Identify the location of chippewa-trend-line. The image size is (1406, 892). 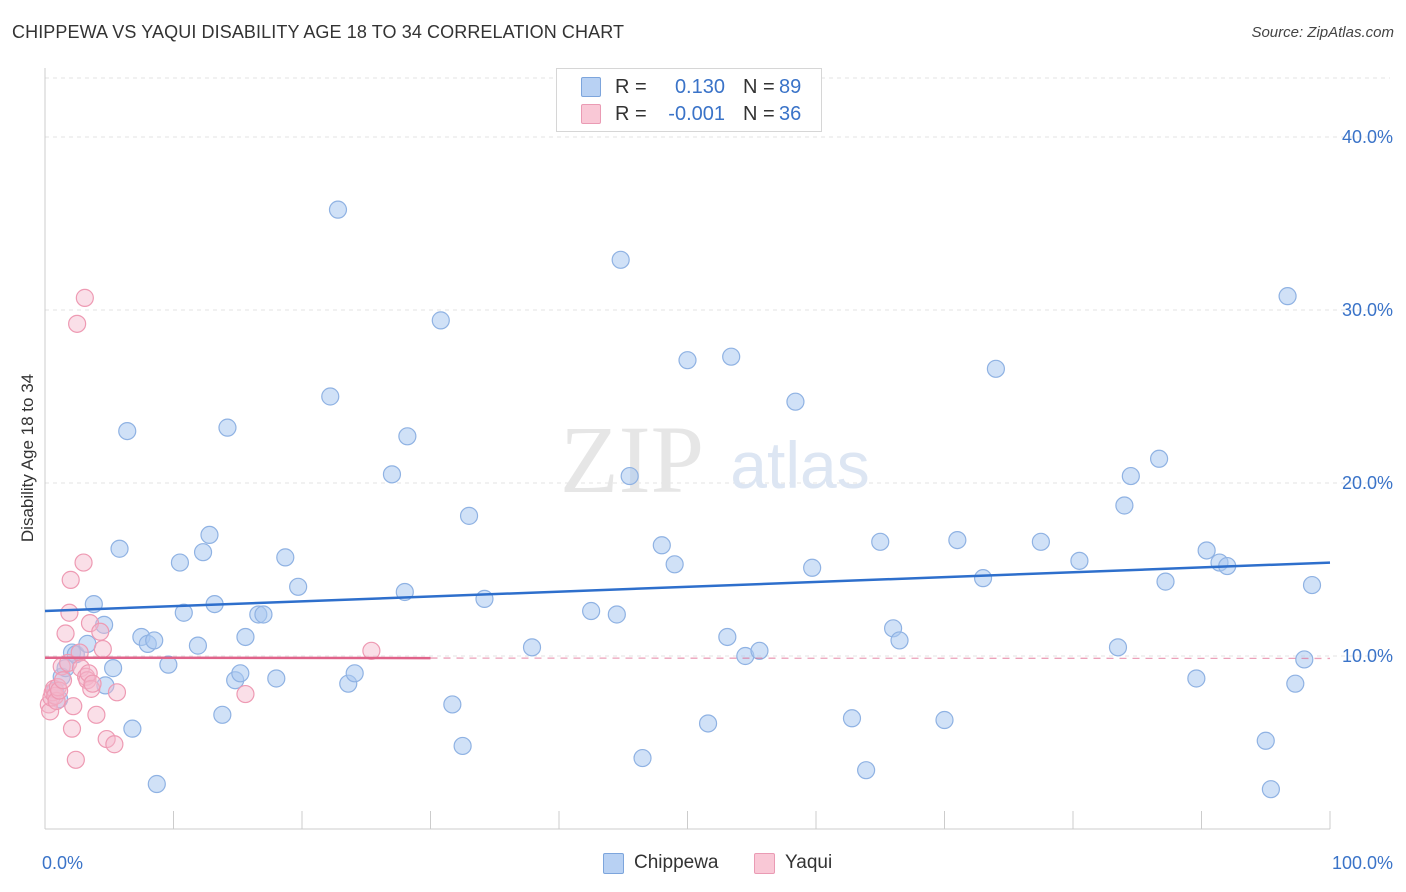
(687, 587).